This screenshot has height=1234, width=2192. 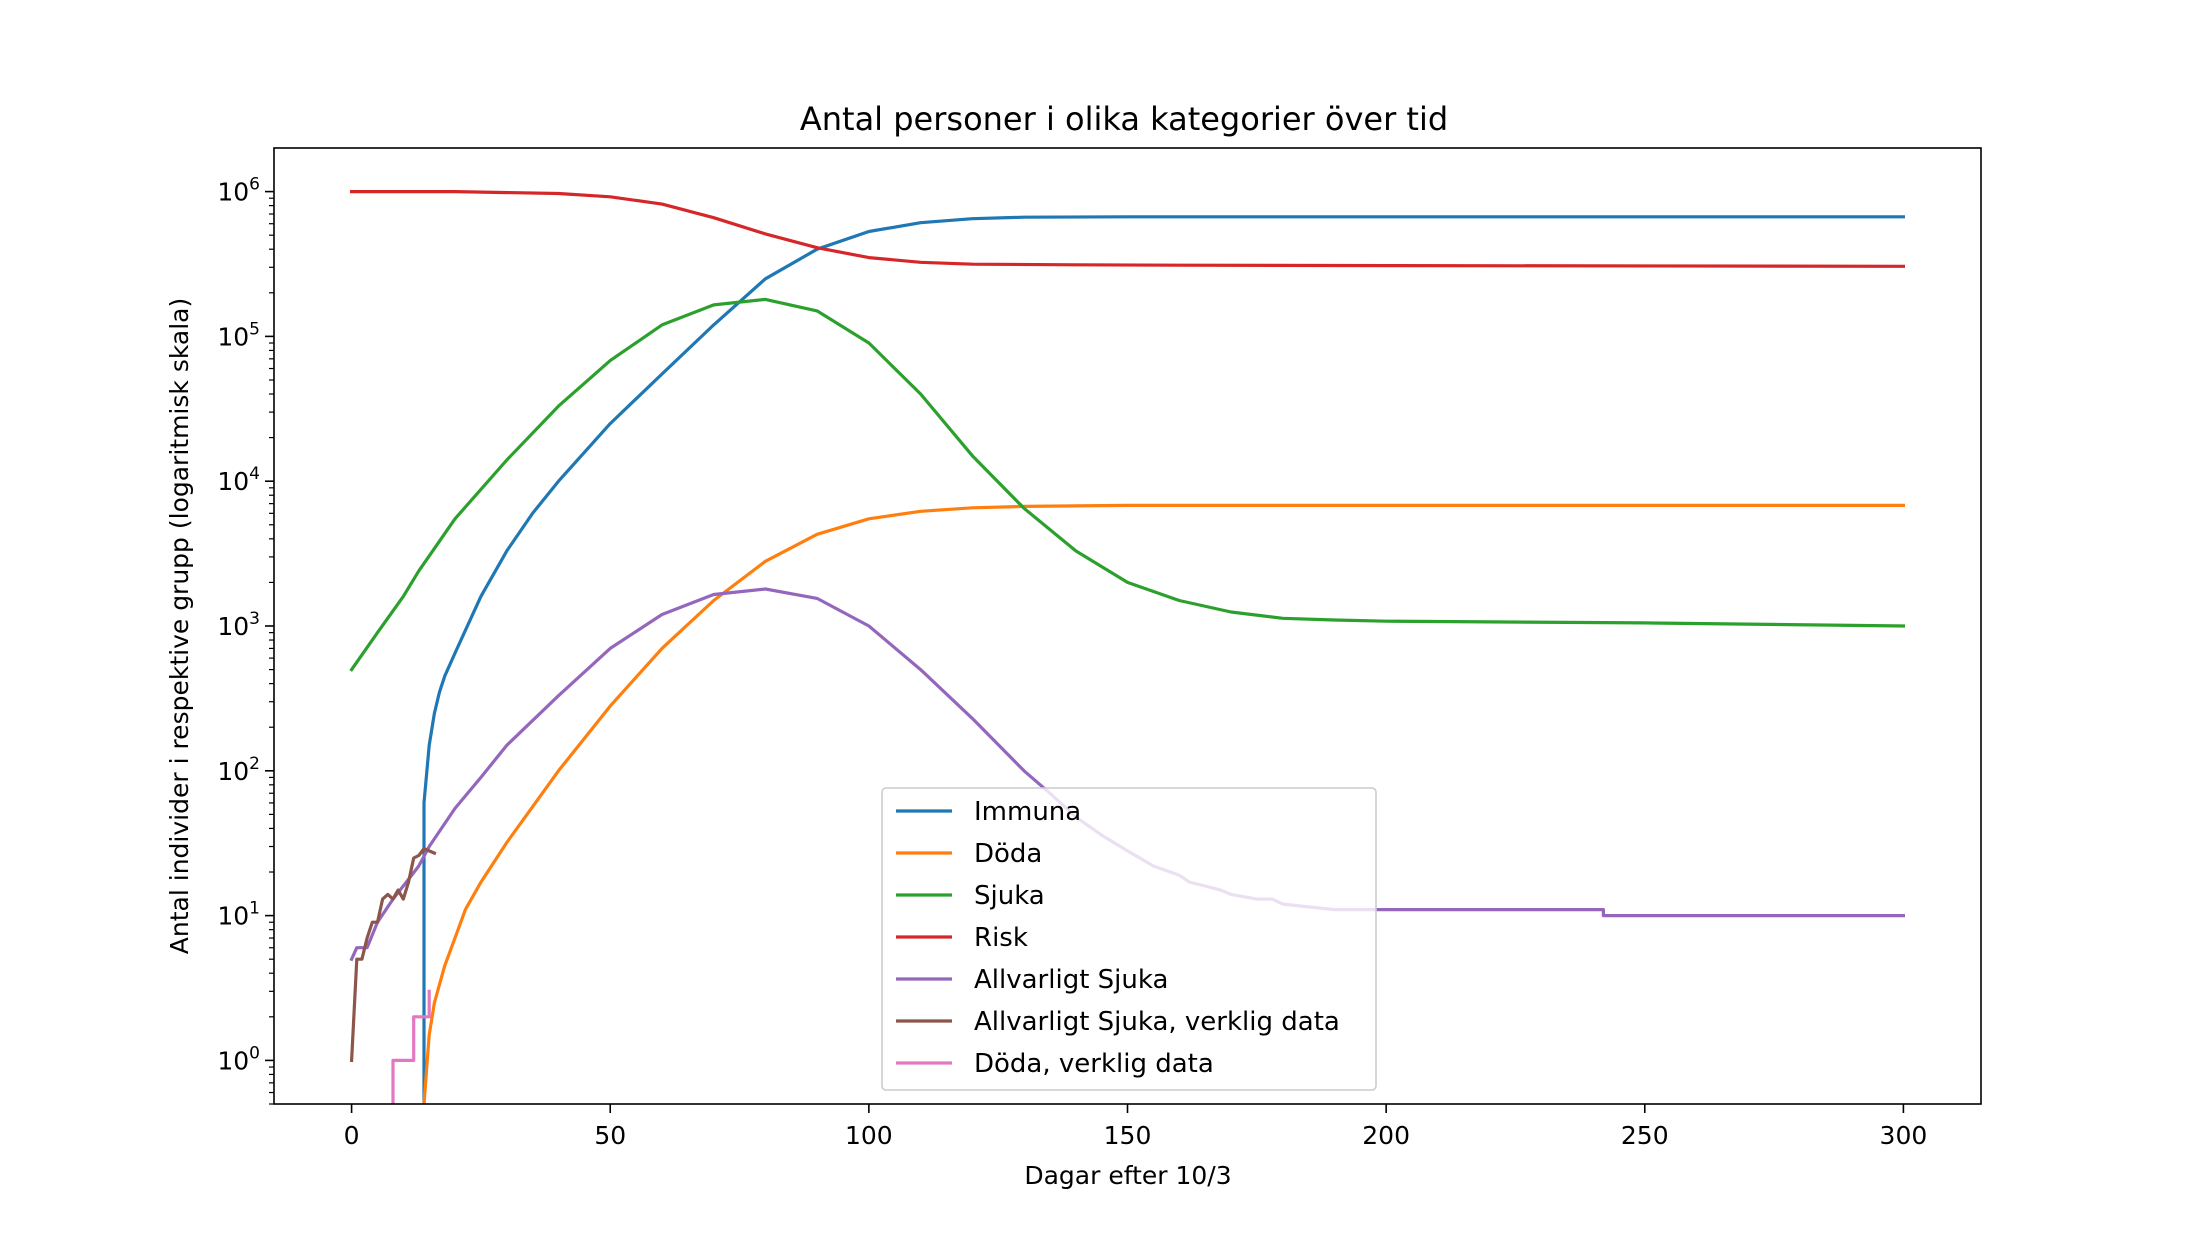 I want to click on y-tick-label: 10⁶, so click(x=238, y=191).